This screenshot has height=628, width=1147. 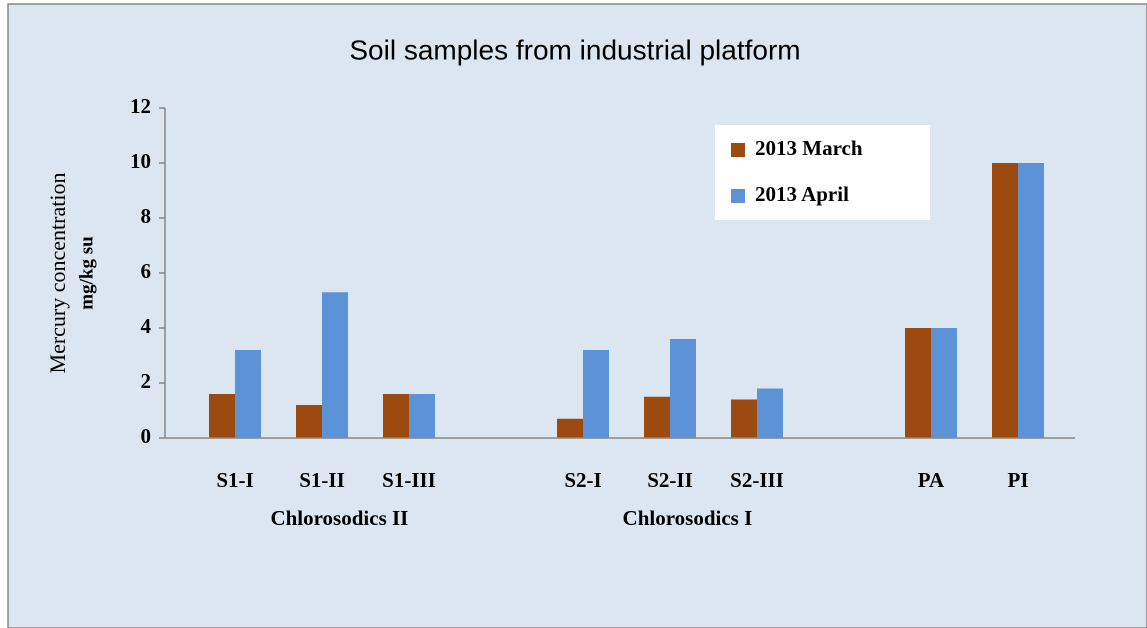 What do you see at coordinates (582, 480) in the screenshot?
I see `x-tick-label: S2-I` at bounding box center [582, 480].